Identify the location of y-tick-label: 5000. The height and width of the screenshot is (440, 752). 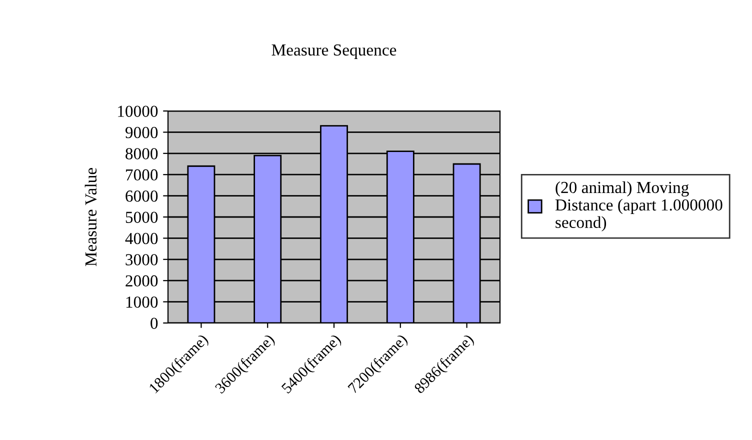
(142, 217).